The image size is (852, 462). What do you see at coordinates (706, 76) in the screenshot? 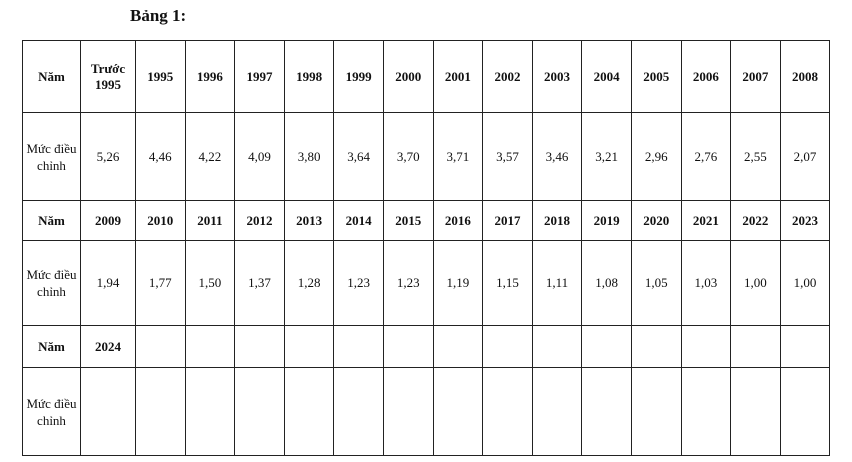
I see `table-cell: 2006` at bounding box center [706, 76].